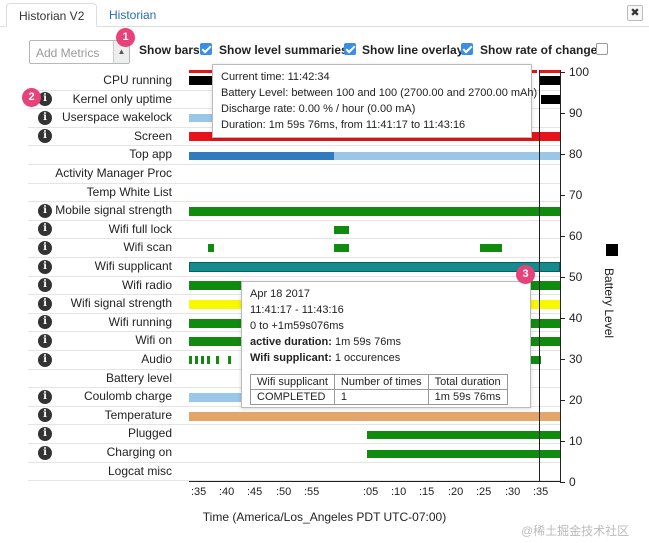 Image resolution: width=649 pixels, height=543 pixels. Describe the element at coordinates (201, 80) in the screenshot. I see `bar-cpu-running` at that location.